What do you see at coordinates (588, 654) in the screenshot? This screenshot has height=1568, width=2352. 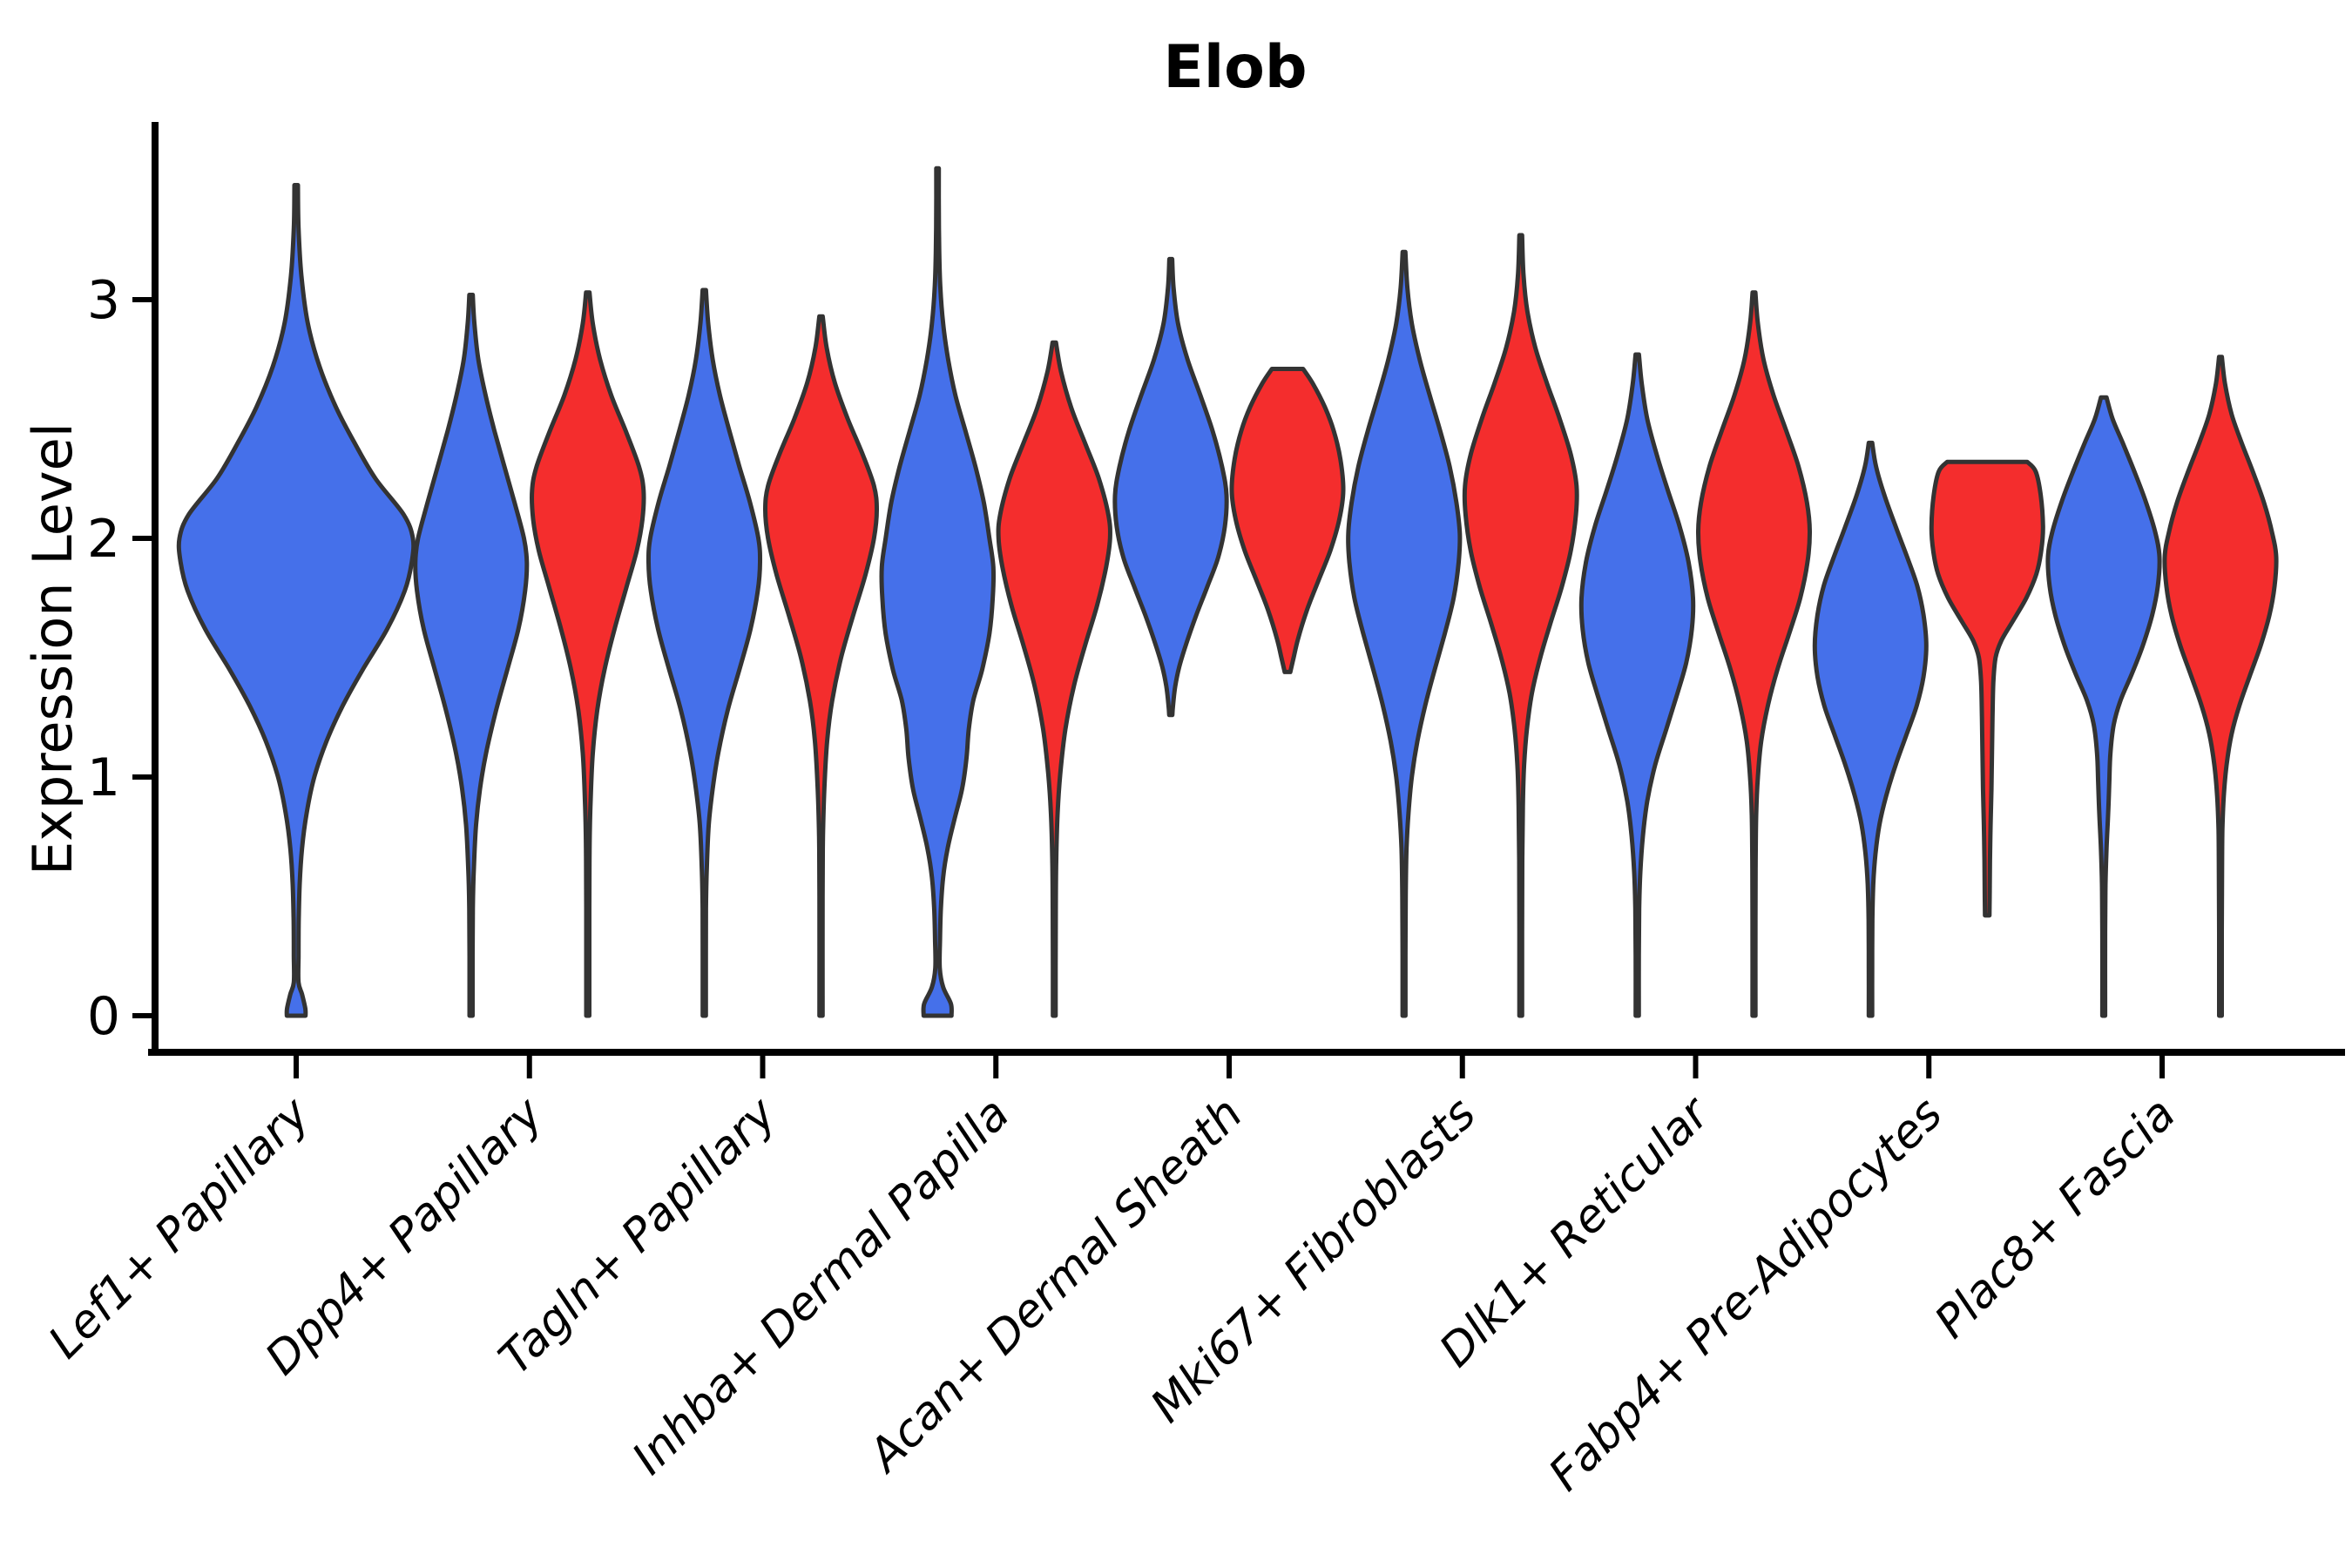 I see `violin-dpp4-papillary-red` at bounding box center [588, 654].